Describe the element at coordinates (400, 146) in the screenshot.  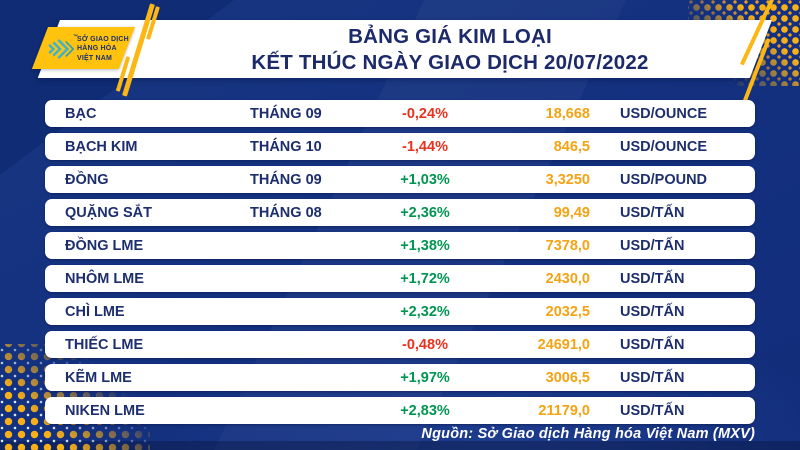
I see `table-row: BẠCH KIM THÁNG 10 -1,44% 846,5 USD/OUNCE` at that location.